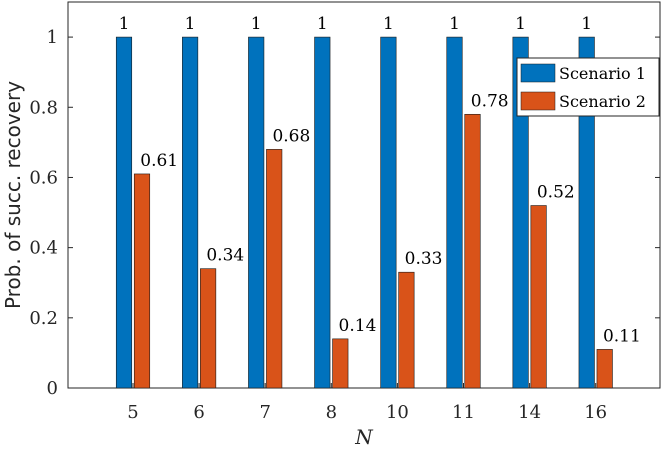 This screenshot has height=449, width=664. Describe the element at coordinates (454, 24) in the screenshot. I see `data-label-series1-11: 1` at that location.